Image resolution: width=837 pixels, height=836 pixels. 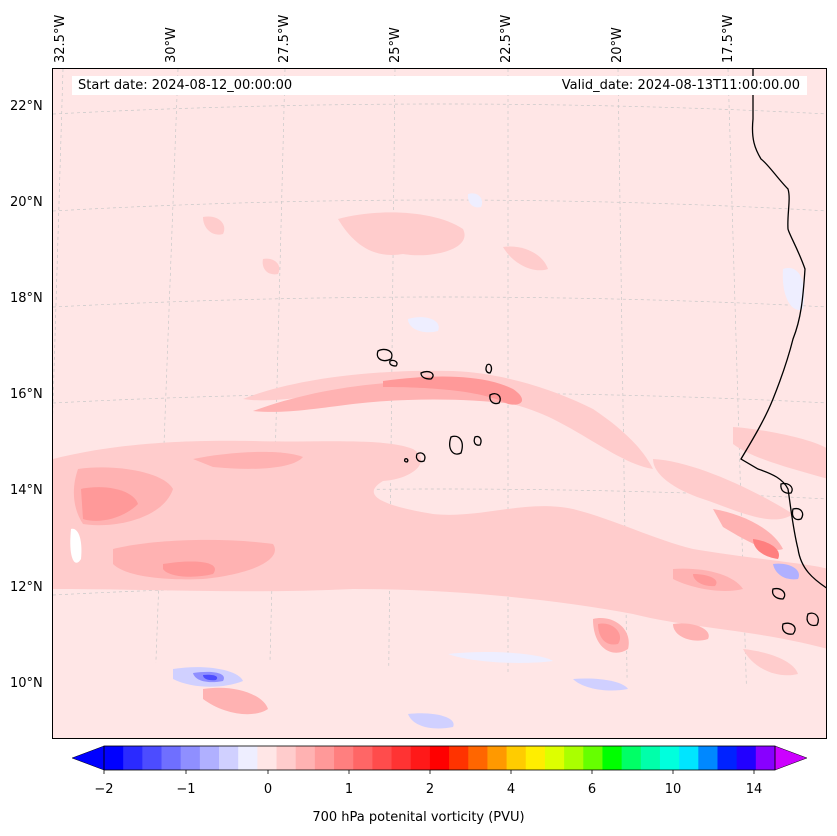 What do you see at coordinates (26, 394) in the screenshot?
I see `lat-label: 16°N` at bounding box center [26, 394].